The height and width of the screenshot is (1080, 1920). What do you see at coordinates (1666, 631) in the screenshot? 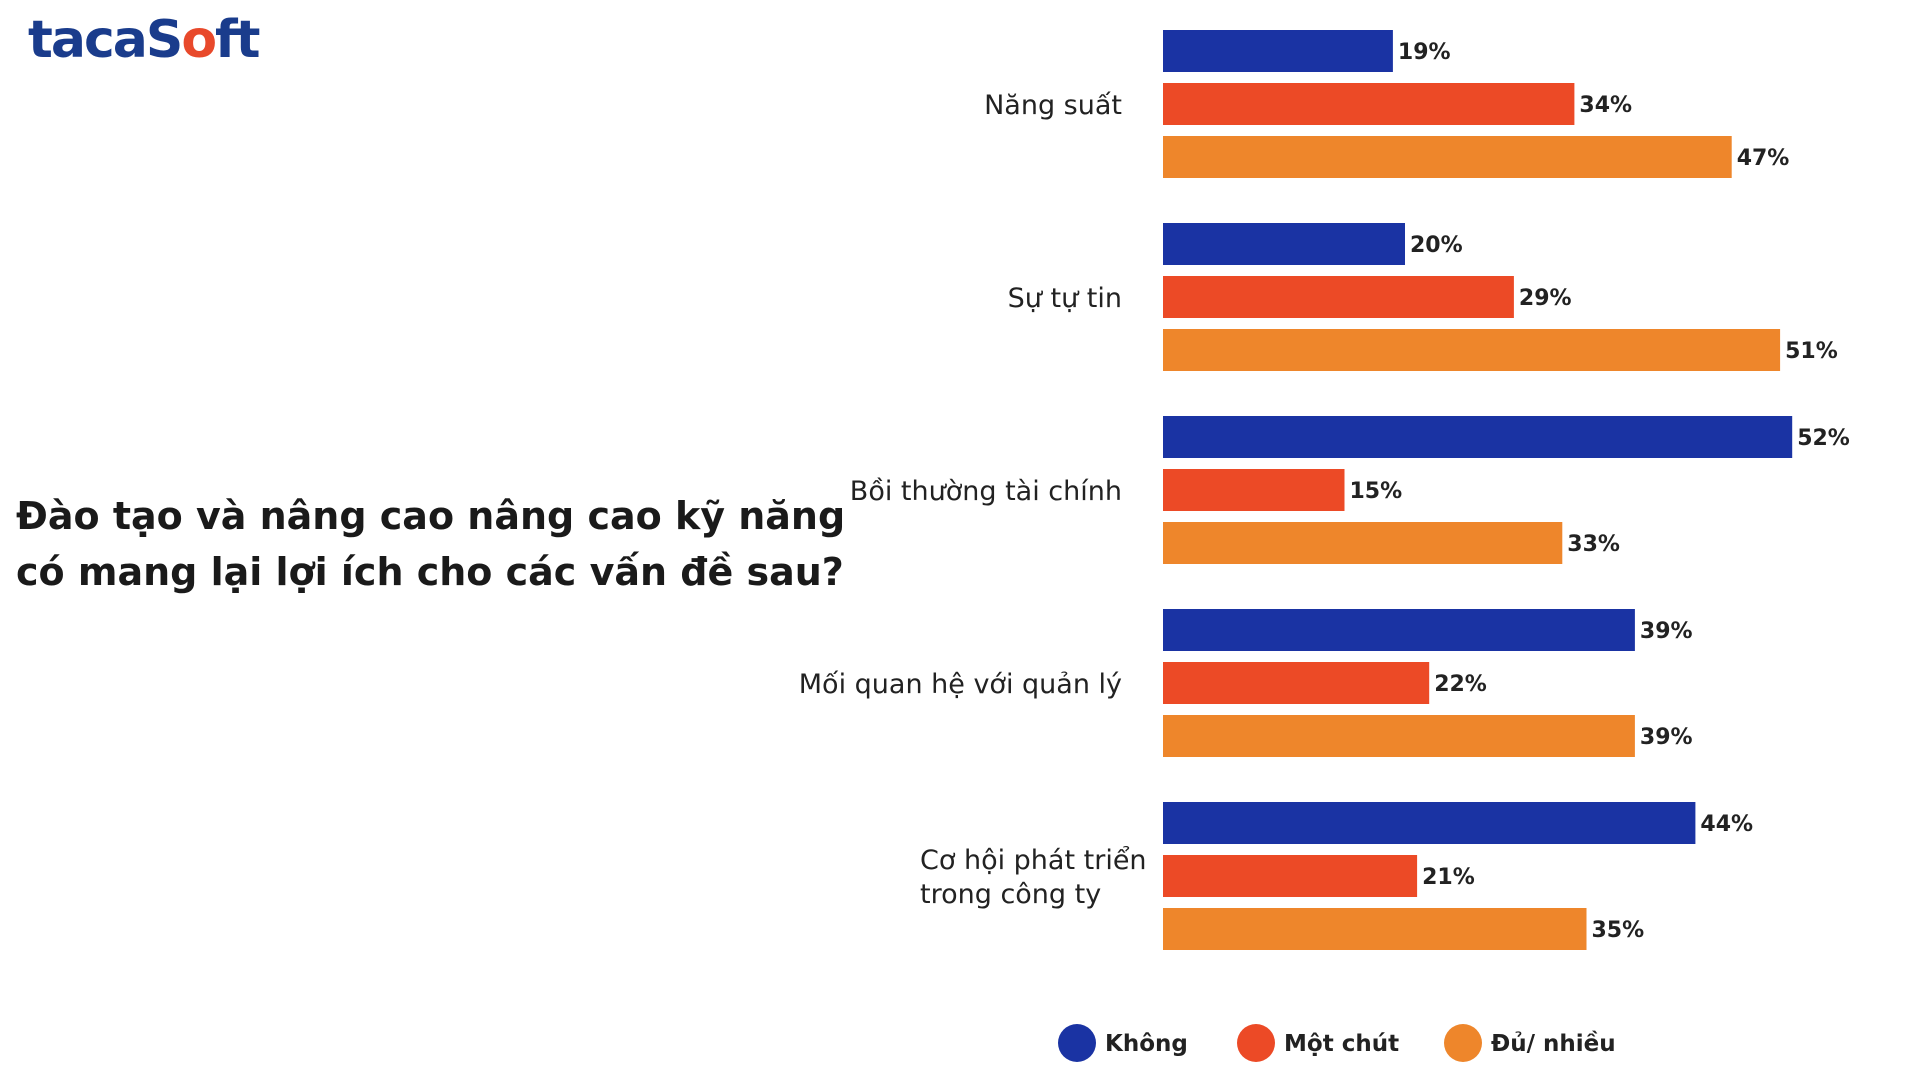
I see `value-label-4-1: 39%` at bounding box center [1666, 631].